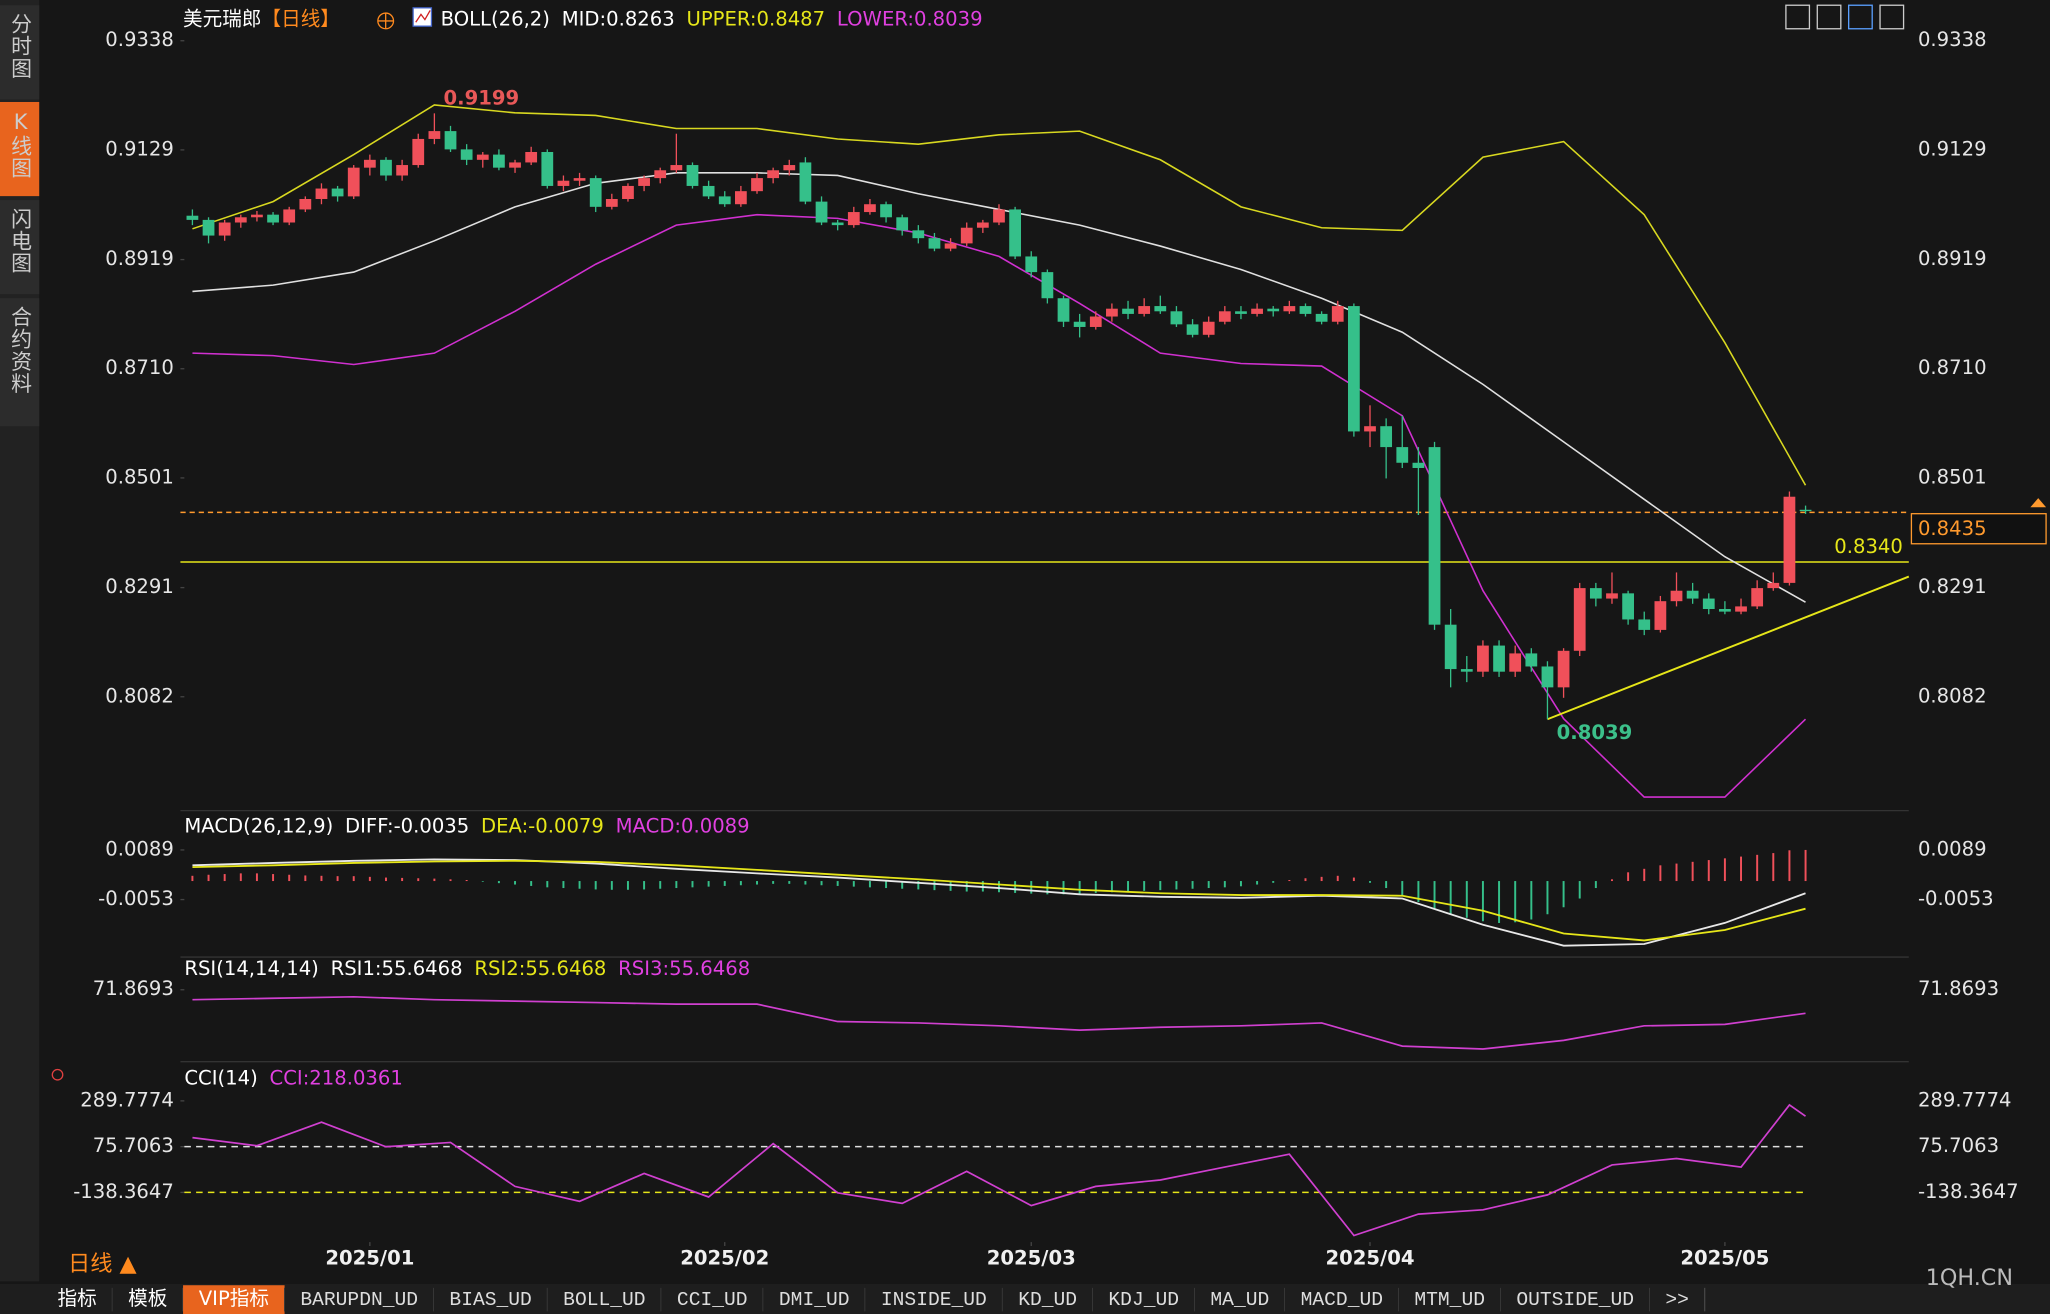 This screenshot has height=1314, width=2050. What do you see at coordinates (1952, 148) in the screenshot?
I see `y-tick-label-right: 0.9129` at bounding box center [1952, 148].